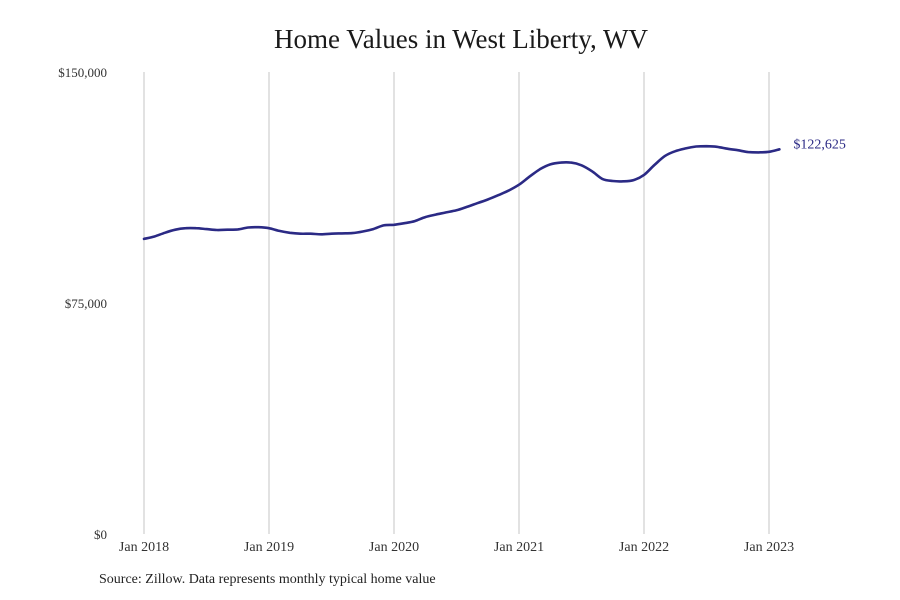  Describe the element at coordinates (461, 192) in the screenshot. I see `home-value-line` at that location.